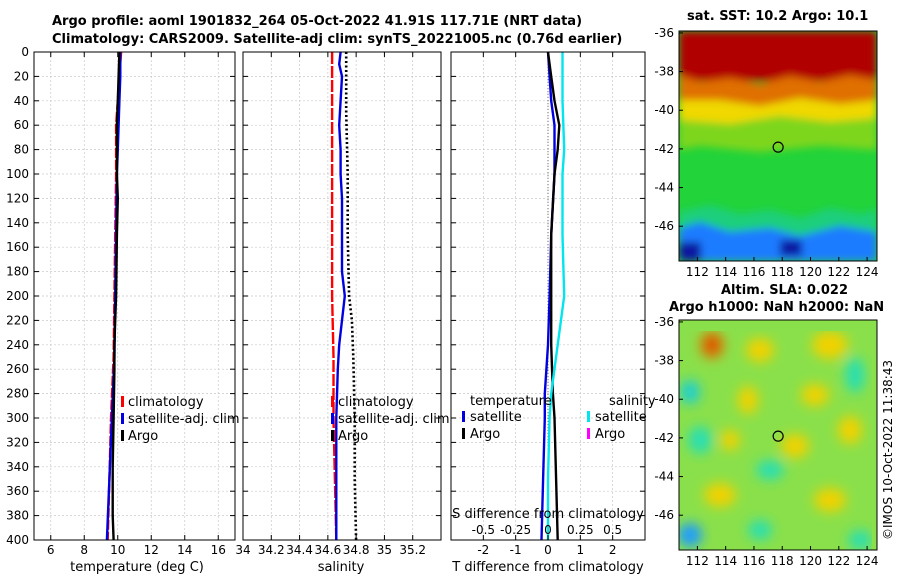 The image size is (900, 580). What do you see at coordinates (299, 550) in the screenshot?
I see `x-tick-label: 34.4` at bounding box center [299, 550].